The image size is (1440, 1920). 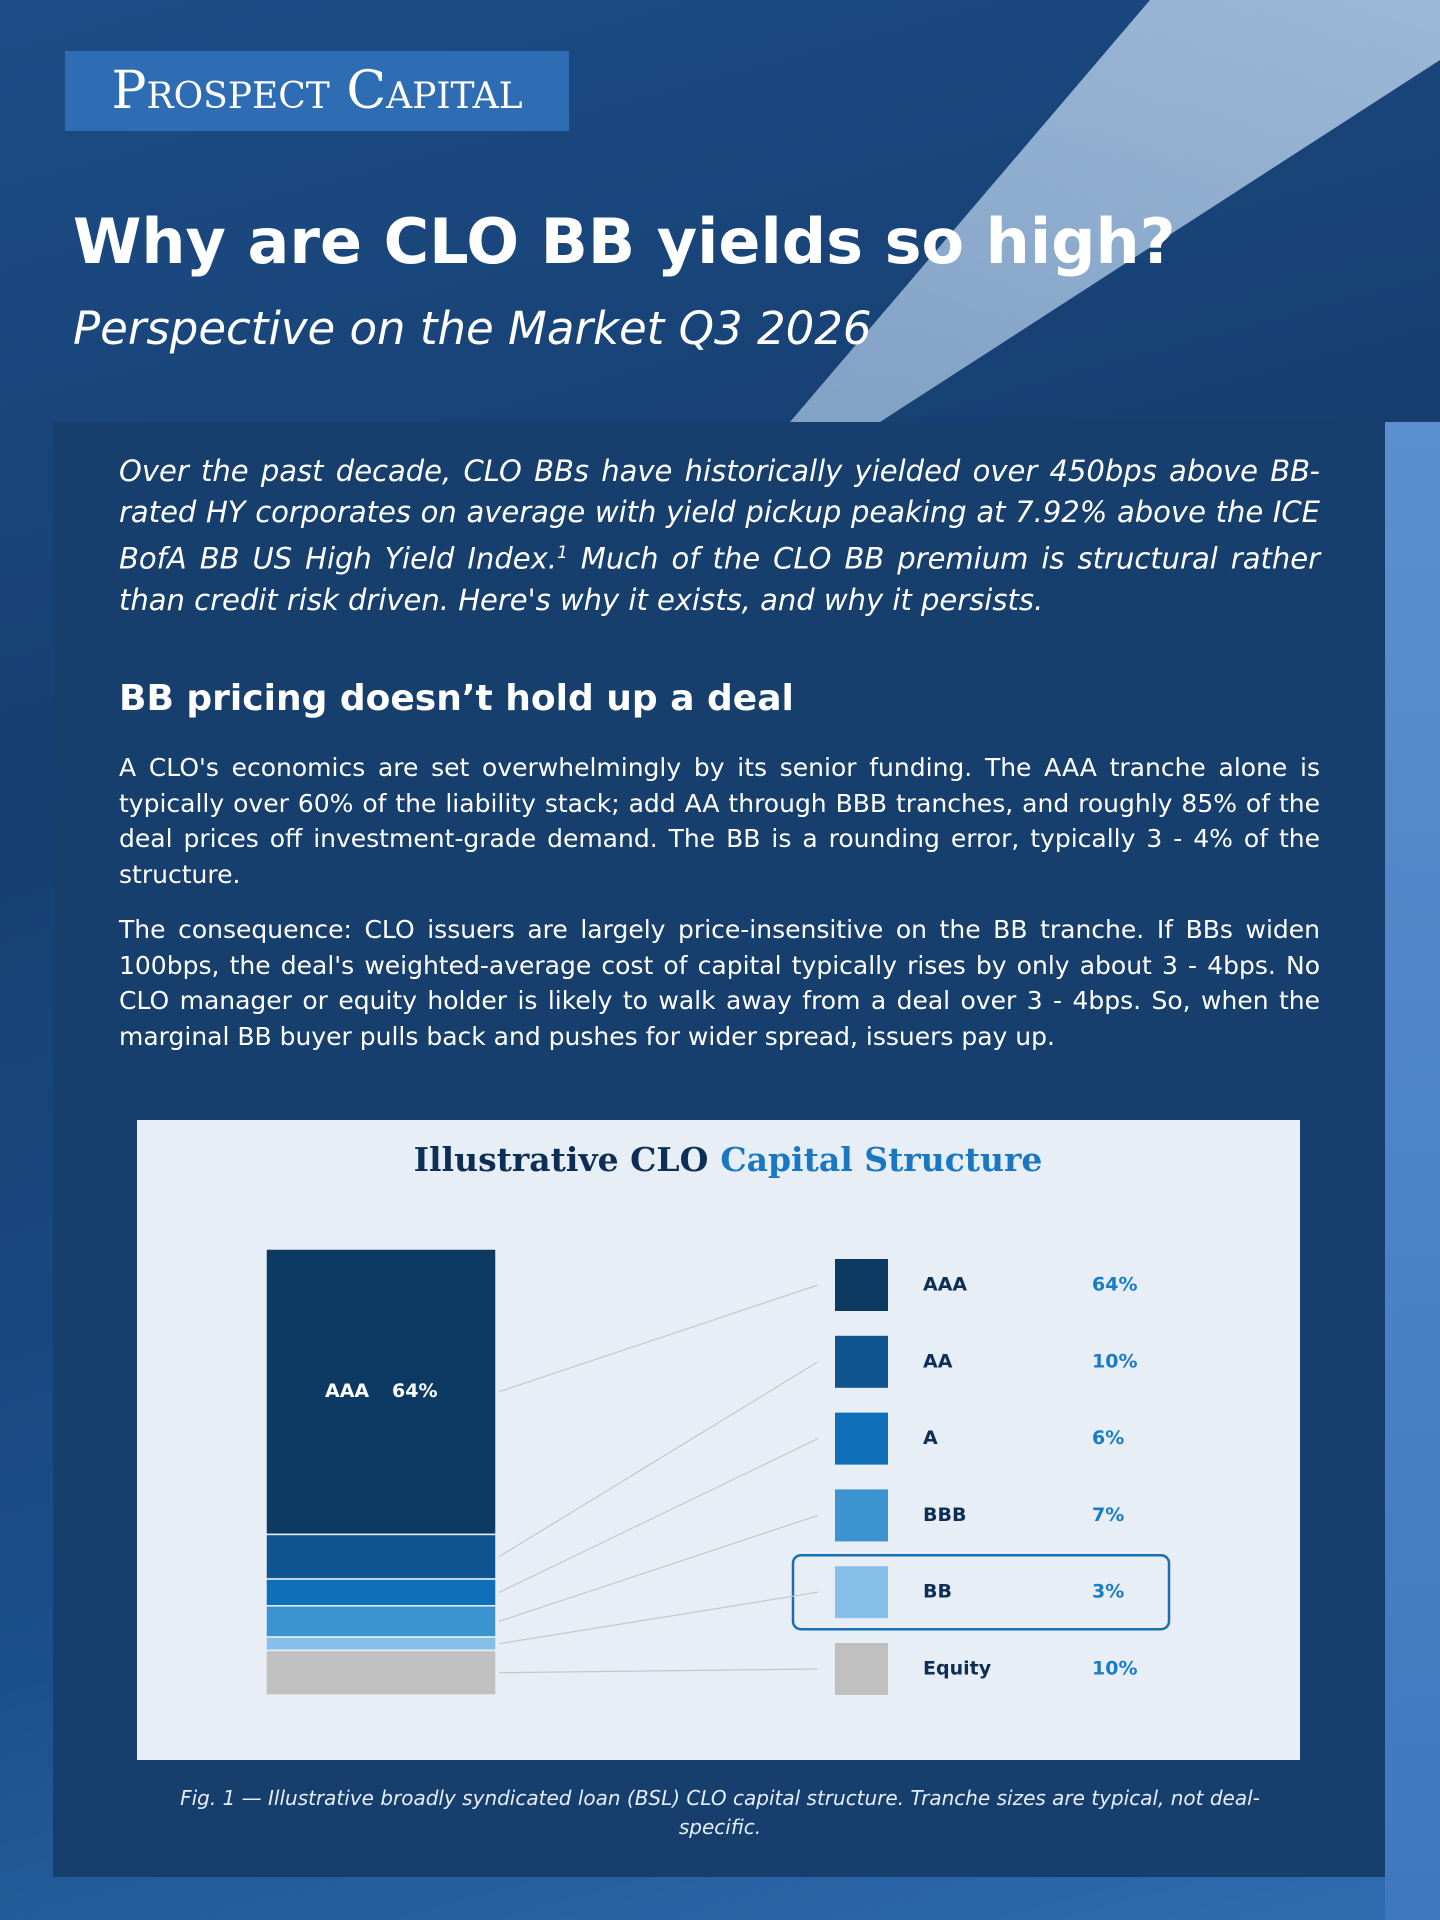 What do you see at coordinates (1108, 1438) in the screenshot?
I see `value-label: 6%` at bounding box center [1108, 1438].